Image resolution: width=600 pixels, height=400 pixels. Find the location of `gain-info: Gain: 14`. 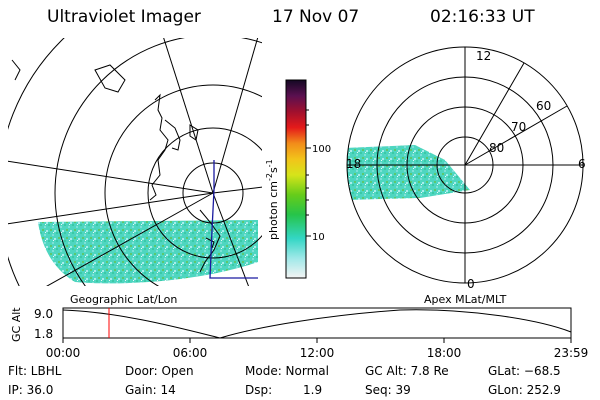

gain-info: Gain: 14 is located at coordinates (150, 390).